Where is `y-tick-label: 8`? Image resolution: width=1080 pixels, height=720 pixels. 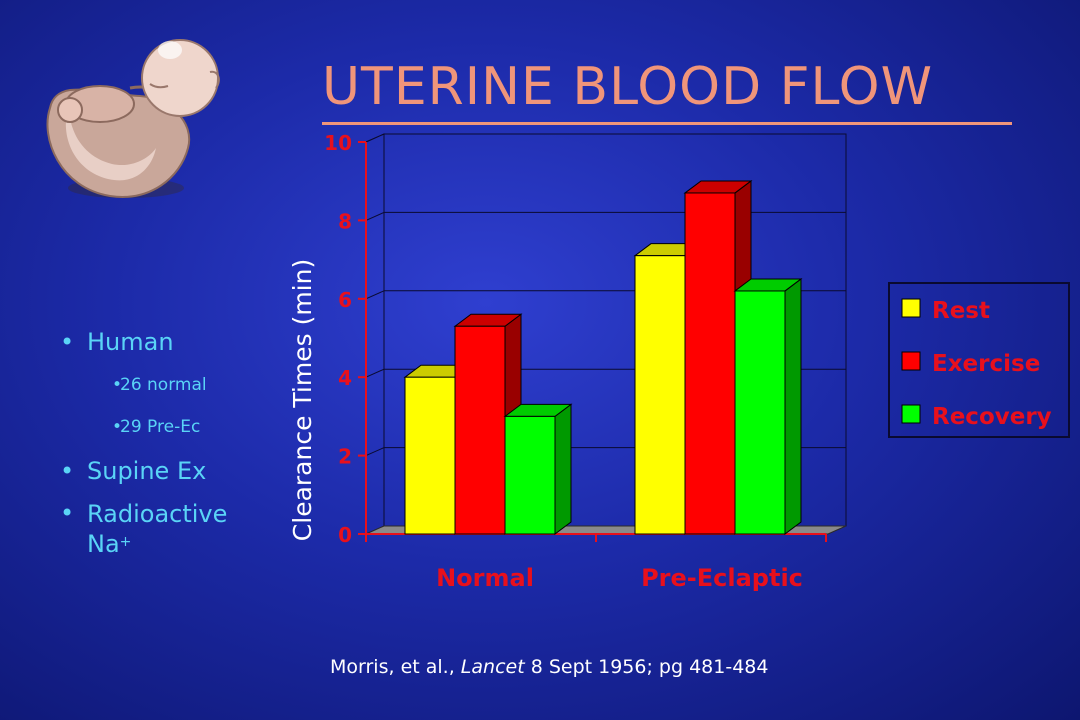
y-tick-label: 8 is located at coordinates (345, 221).